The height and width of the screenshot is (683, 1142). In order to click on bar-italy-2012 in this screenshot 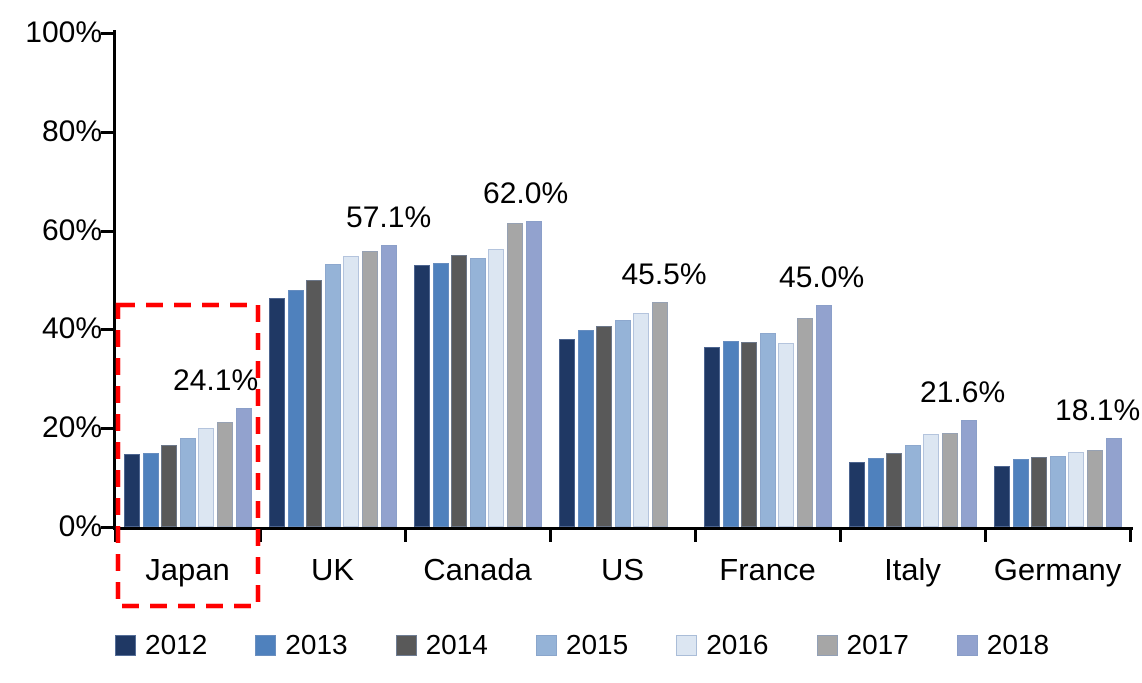, I will do `click(857, 494)`.